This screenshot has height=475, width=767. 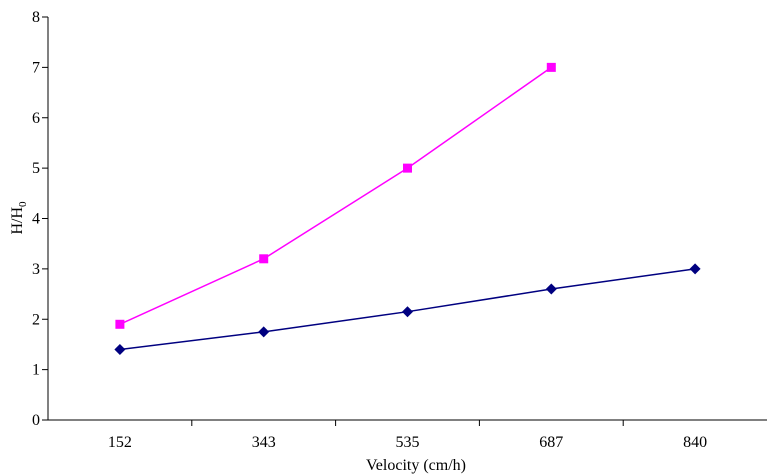 I want to click on x-tick-label: 687, so click(x=551, y=442).